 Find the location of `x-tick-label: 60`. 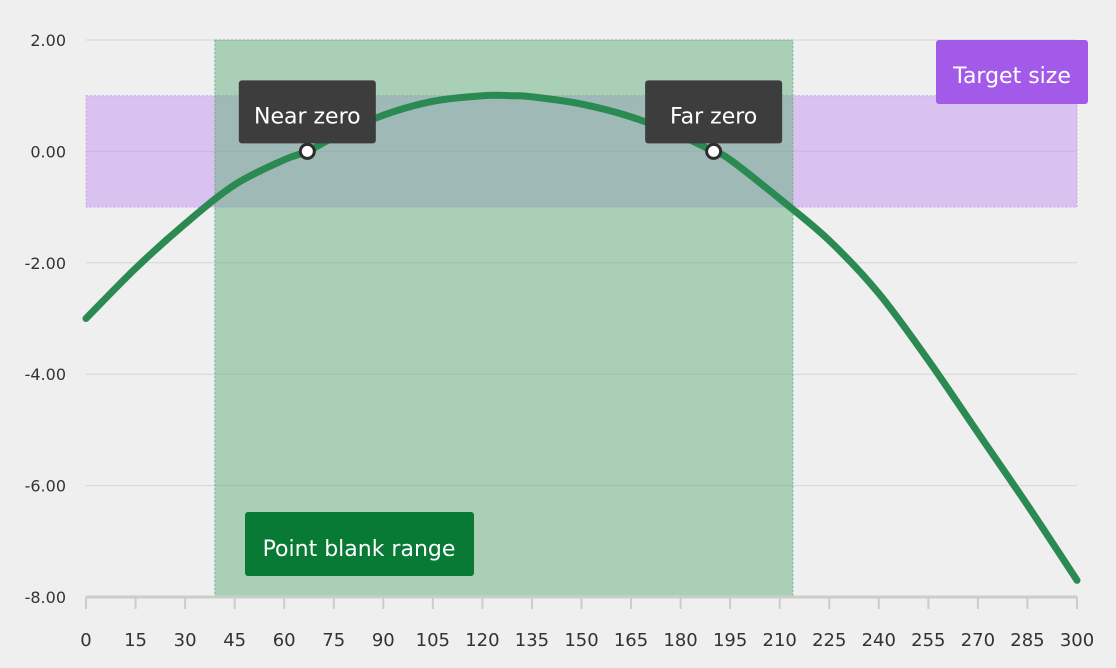

x-tick-label: 60 is located at coordinates (284, 640).